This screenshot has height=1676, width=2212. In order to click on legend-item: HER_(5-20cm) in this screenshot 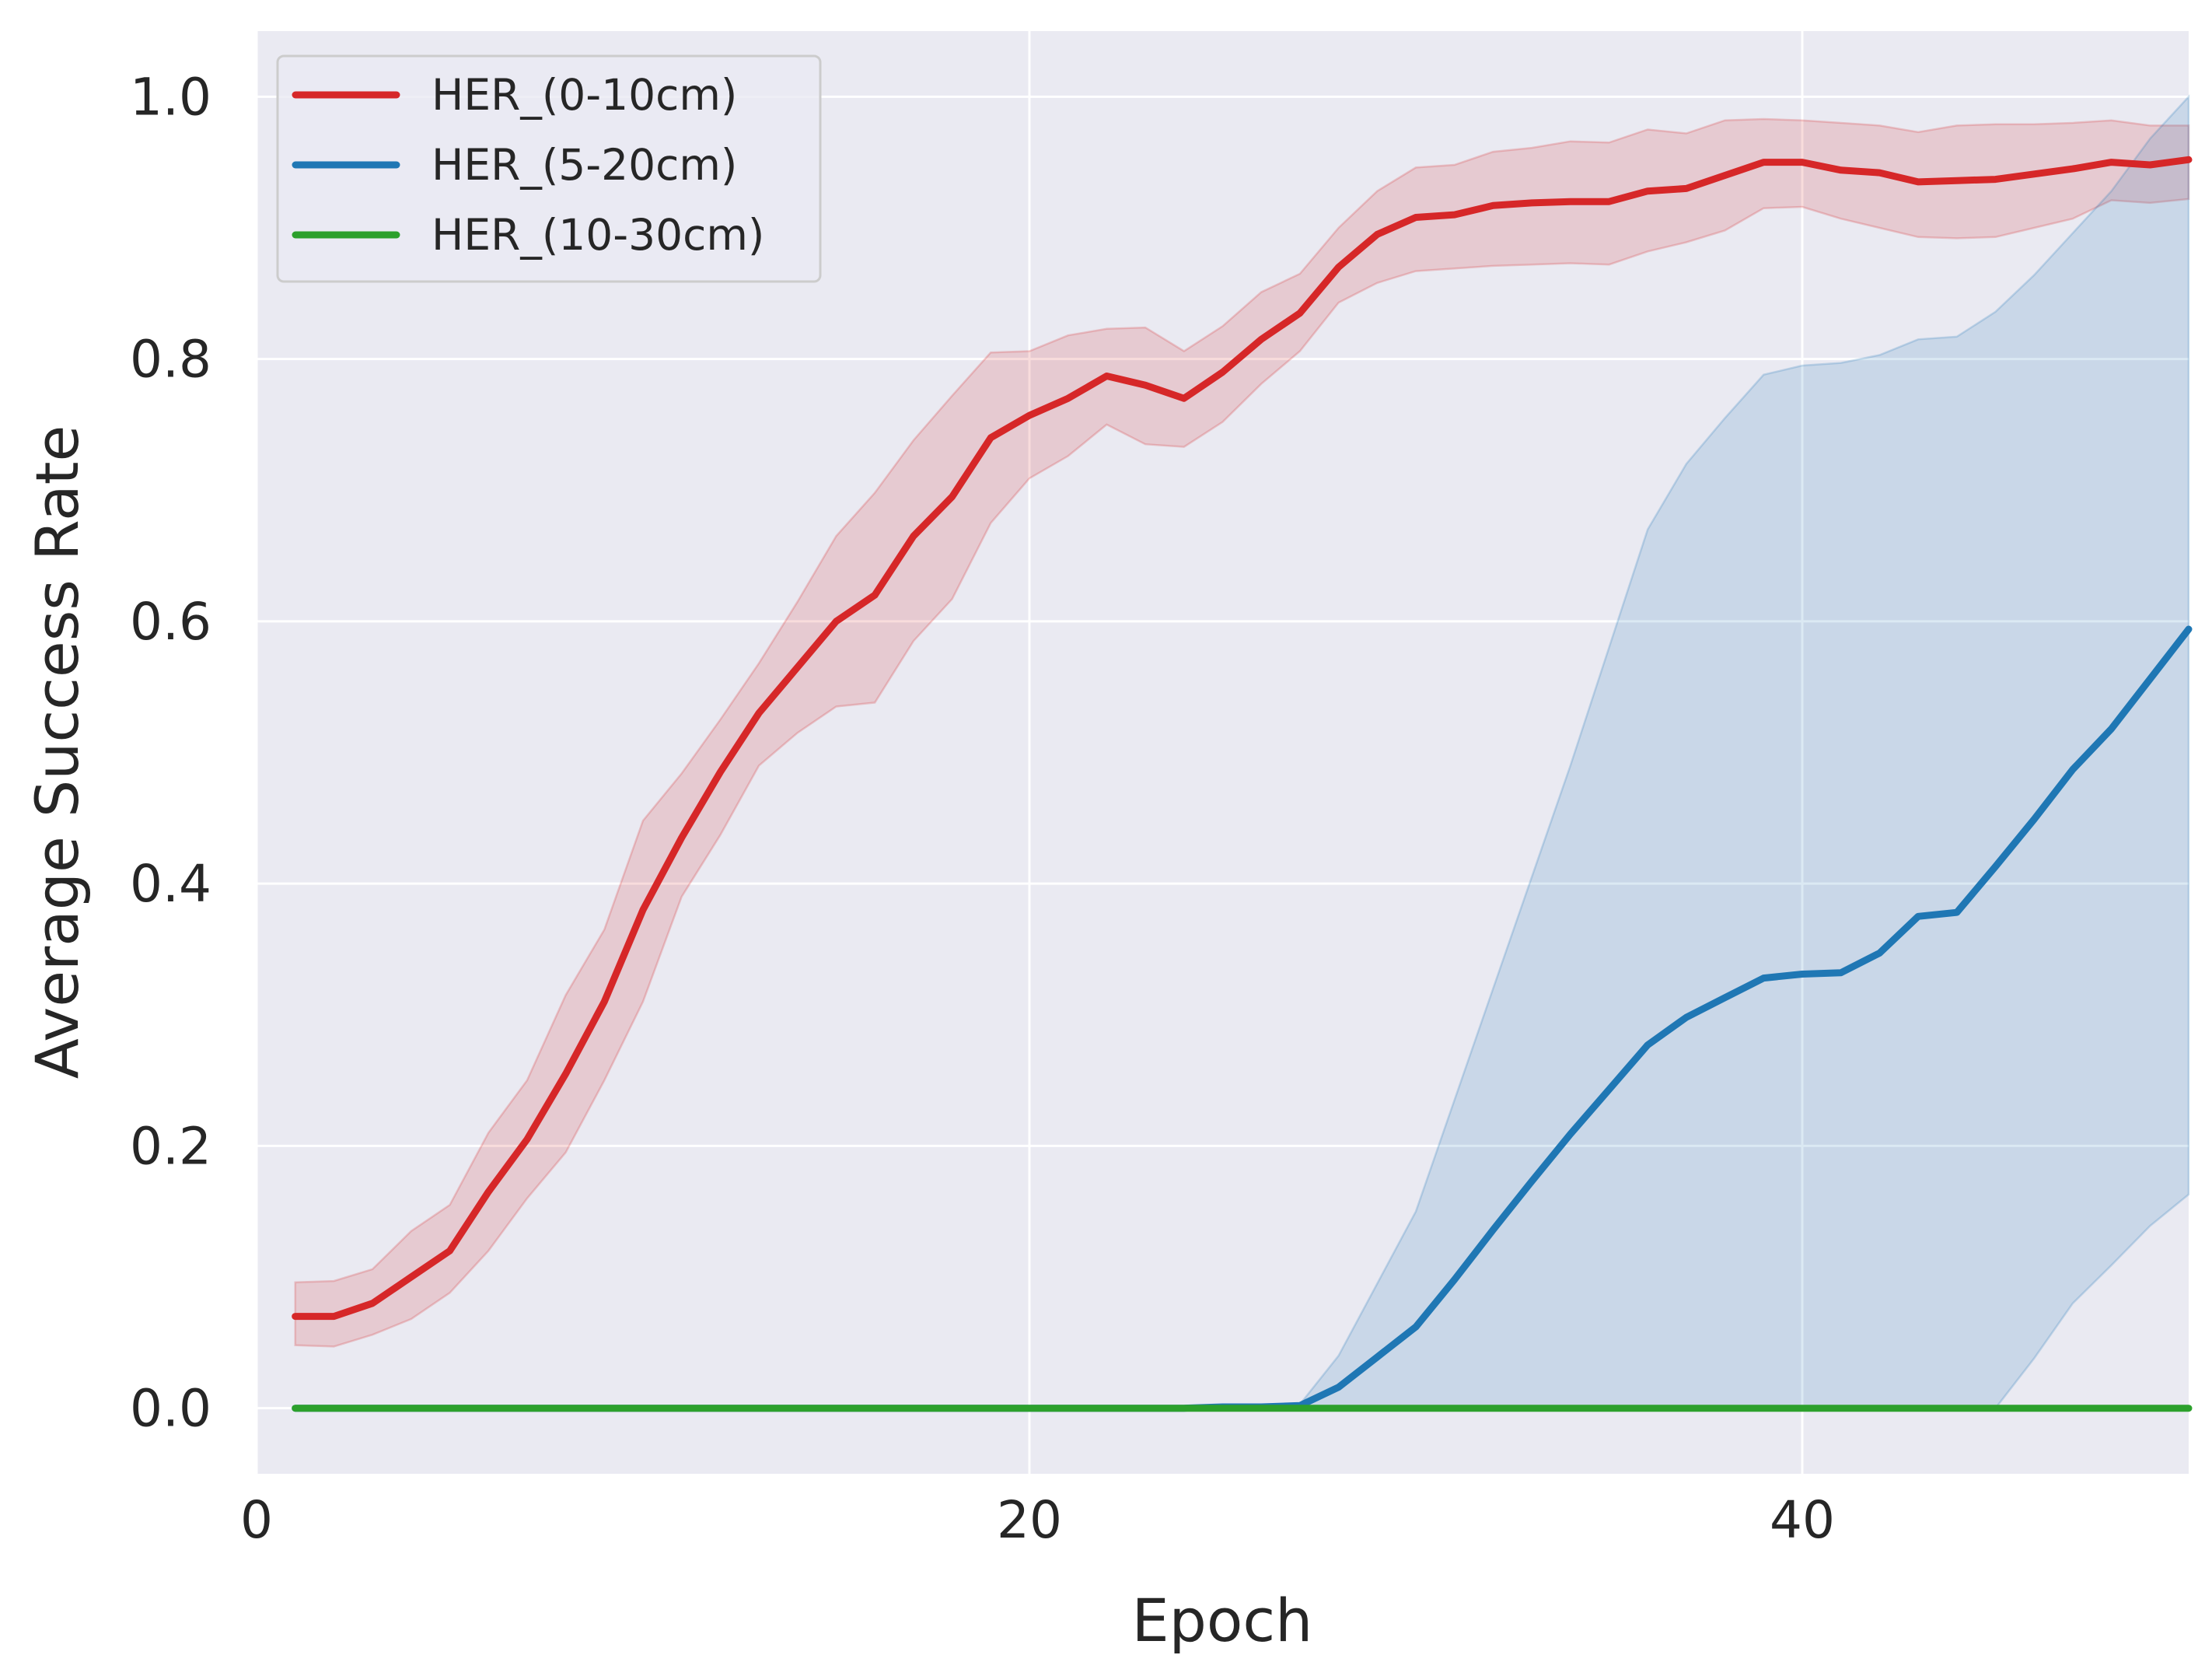, I will do `click(514, 165)`.